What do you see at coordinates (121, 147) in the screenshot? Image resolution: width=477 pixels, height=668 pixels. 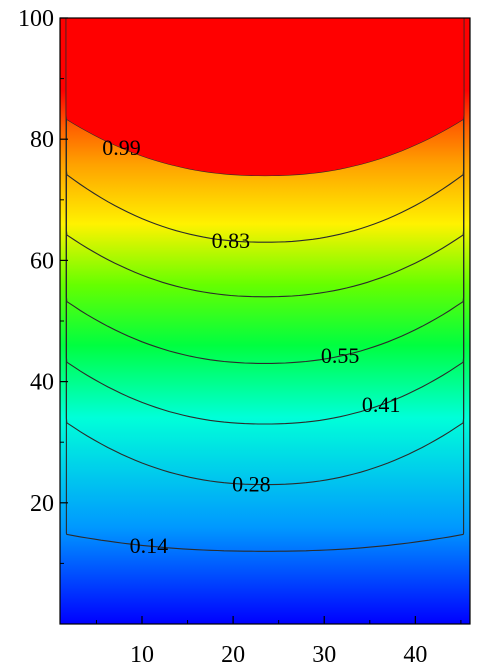 I see `contour-label: 0.99` at bounding box center [121, 147].